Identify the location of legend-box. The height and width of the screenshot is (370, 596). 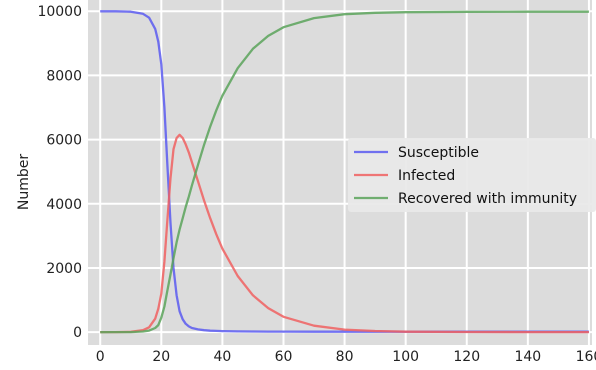
(472, 175).